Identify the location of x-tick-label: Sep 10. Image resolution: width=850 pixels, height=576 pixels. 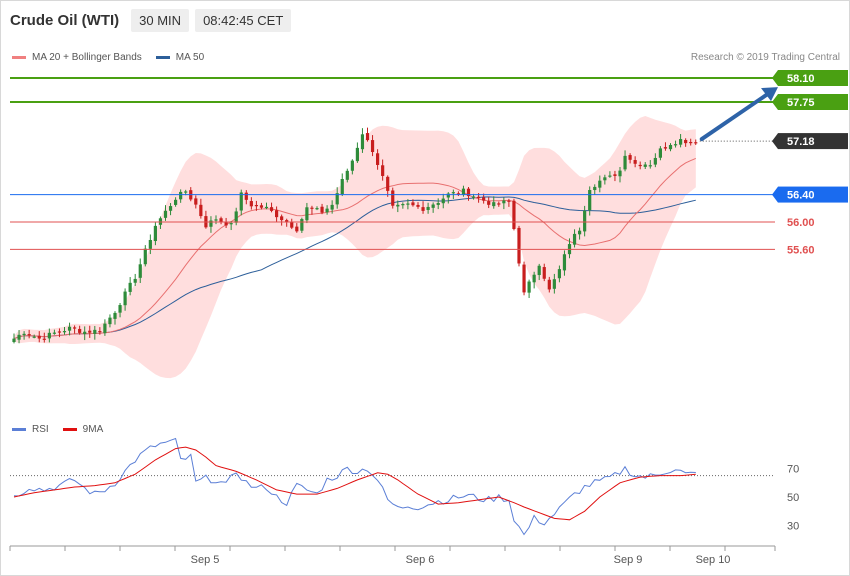
(713, 560).